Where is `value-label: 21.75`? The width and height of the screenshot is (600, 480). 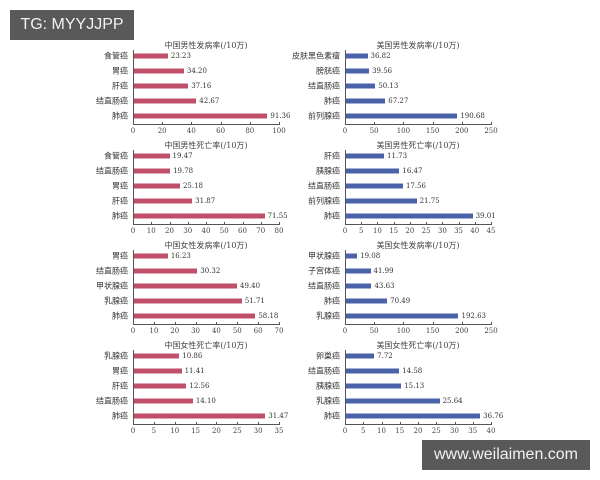
value-label: 21.75 is located at coordinates (429, 201).